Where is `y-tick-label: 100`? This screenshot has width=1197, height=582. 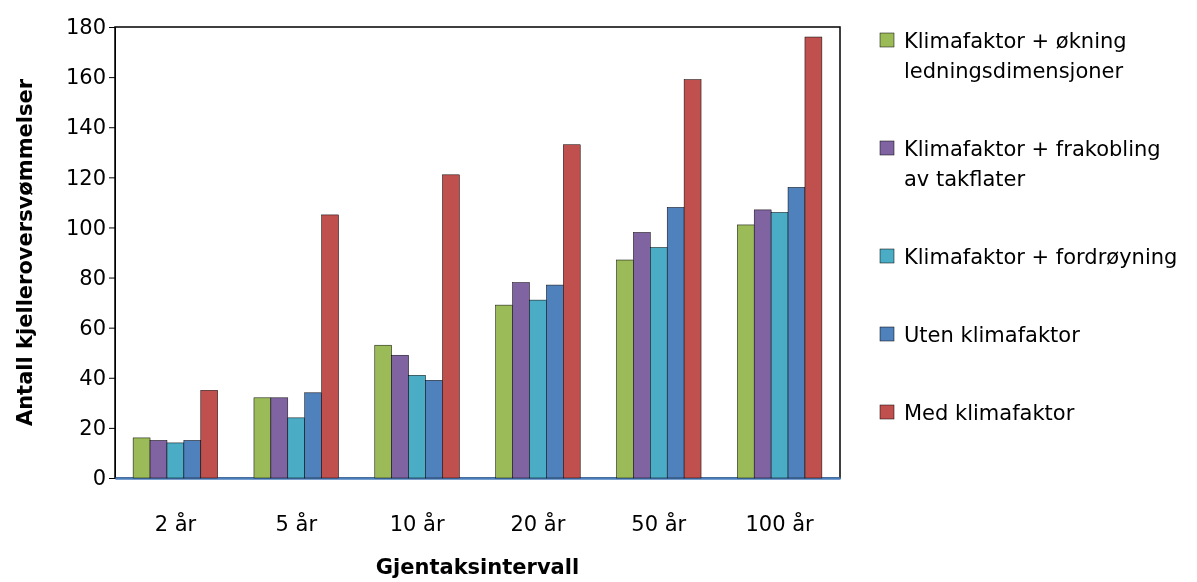
y-tick-label: 100 is located at coordinates (85, 227).